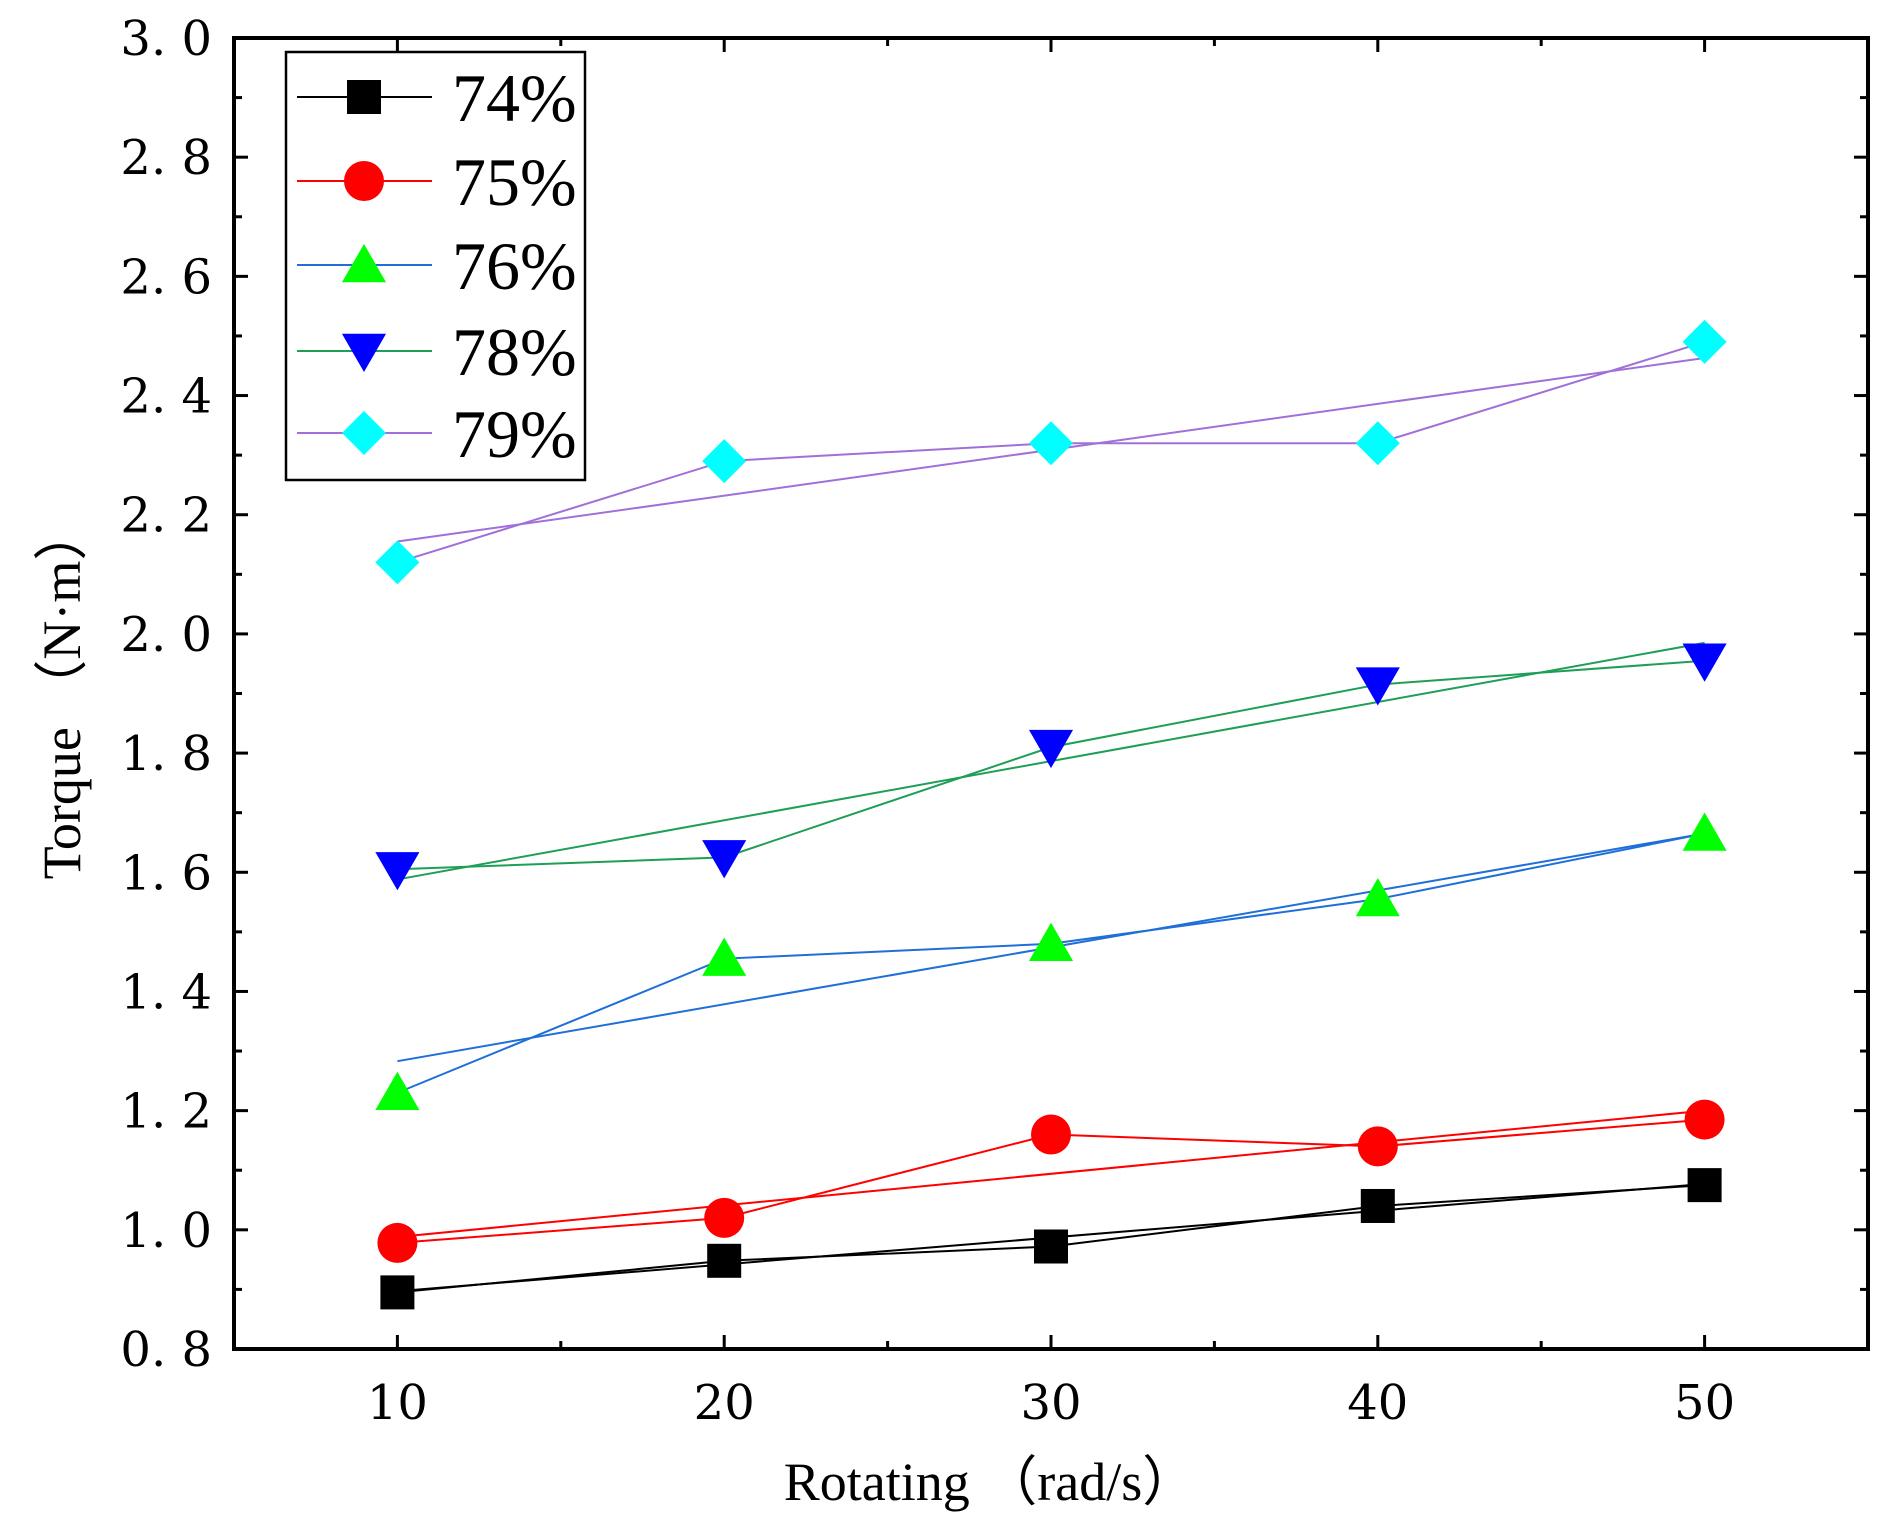  I want to click on legend-marker-78pct, so click(364, 352).